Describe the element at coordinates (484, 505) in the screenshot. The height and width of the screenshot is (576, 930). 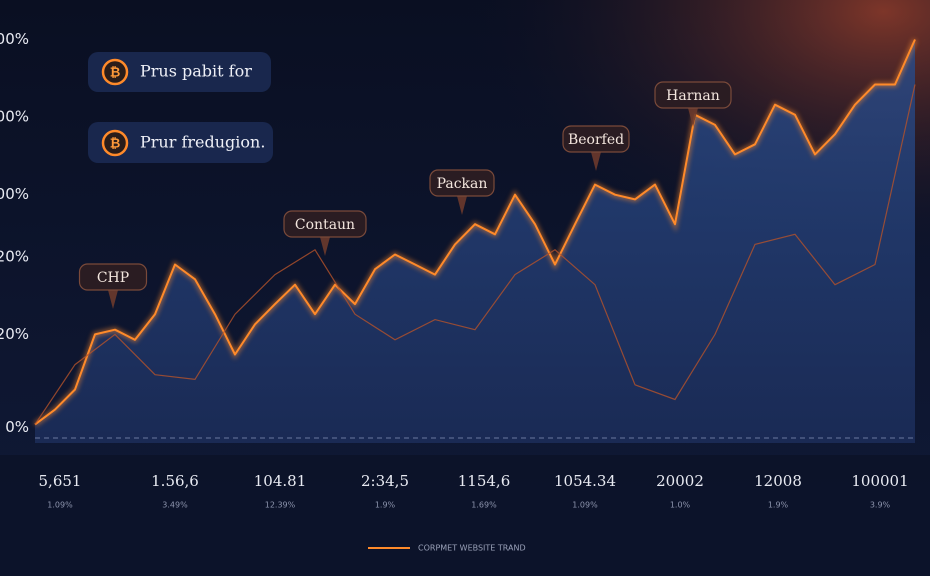
I see `x-tick-sublabel: 1.69%` at that location.